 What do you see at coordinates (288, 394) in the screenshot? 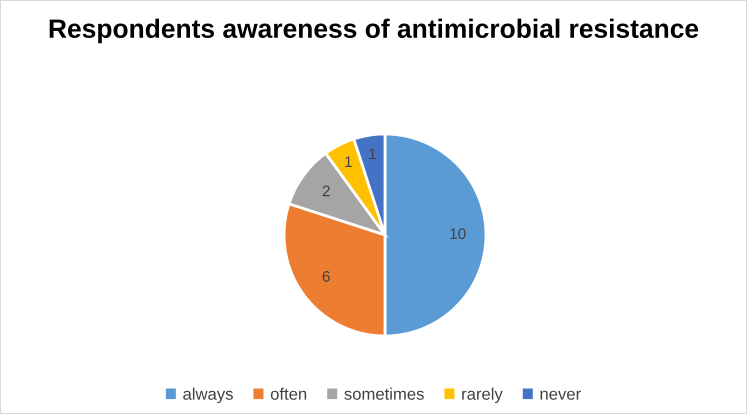
I see `legend-label: often` at bounding box center [288, 394].